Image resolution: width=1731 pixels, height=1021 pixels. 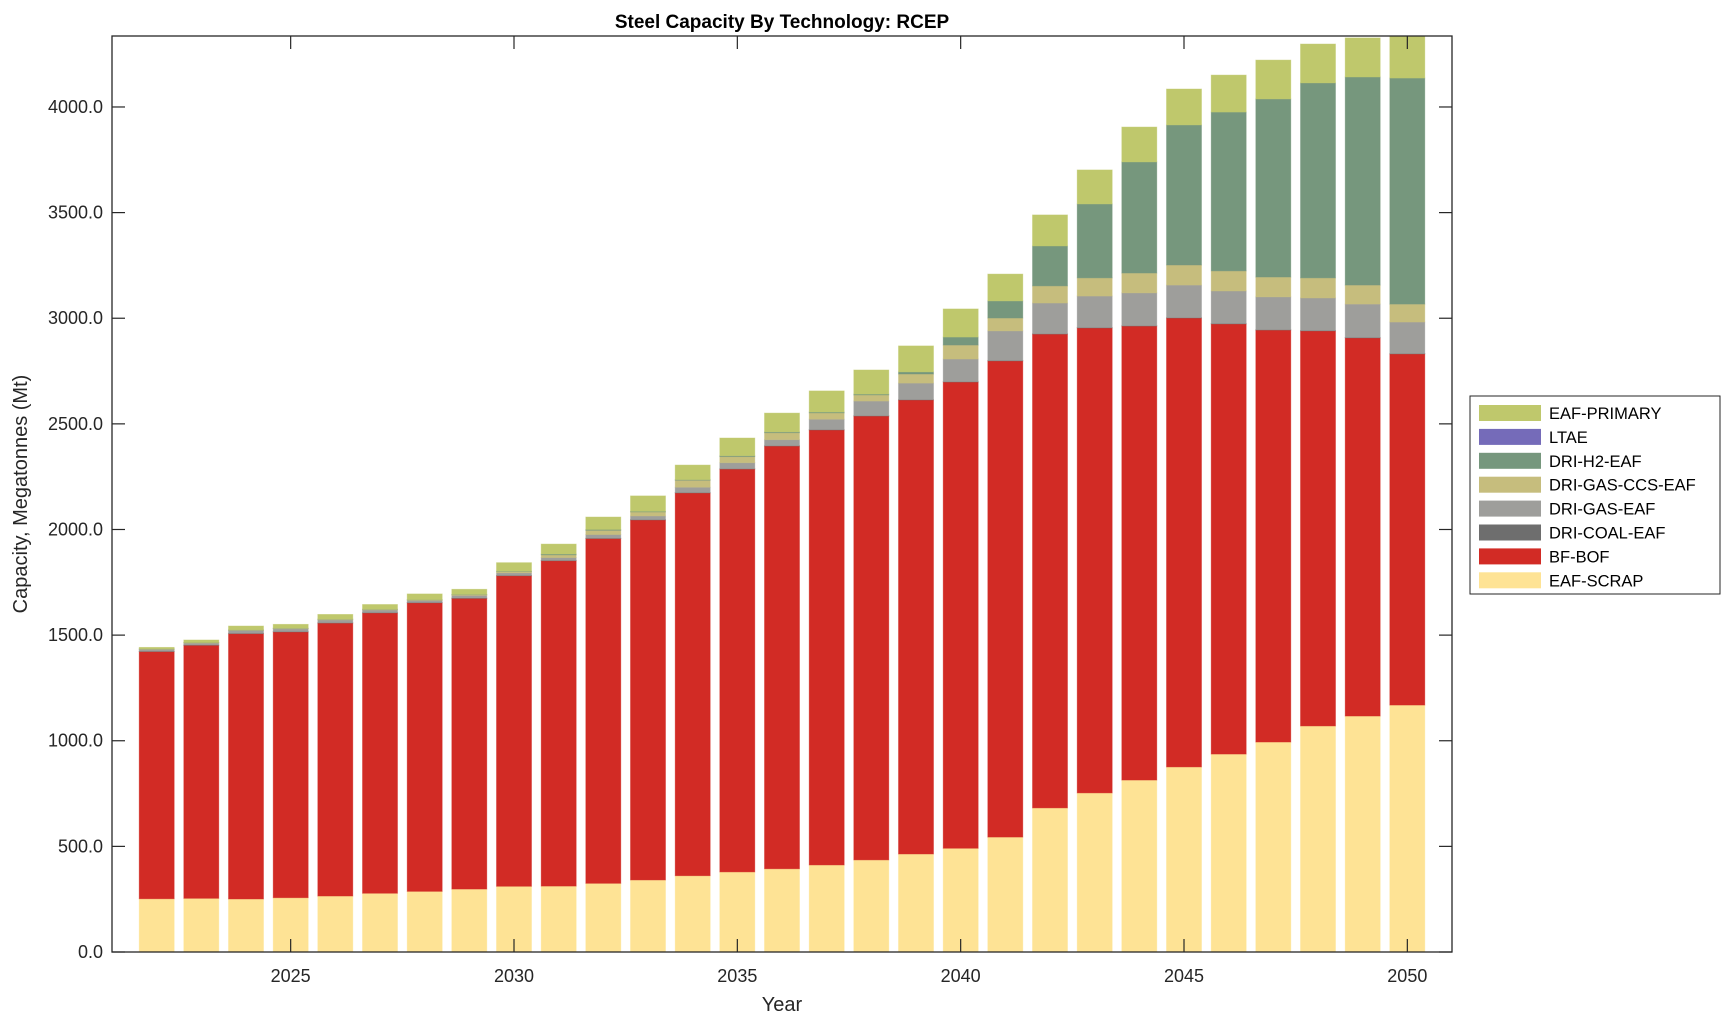 I want to click on bar-segment-bf-bof-2022, so click(x=156, y=775).